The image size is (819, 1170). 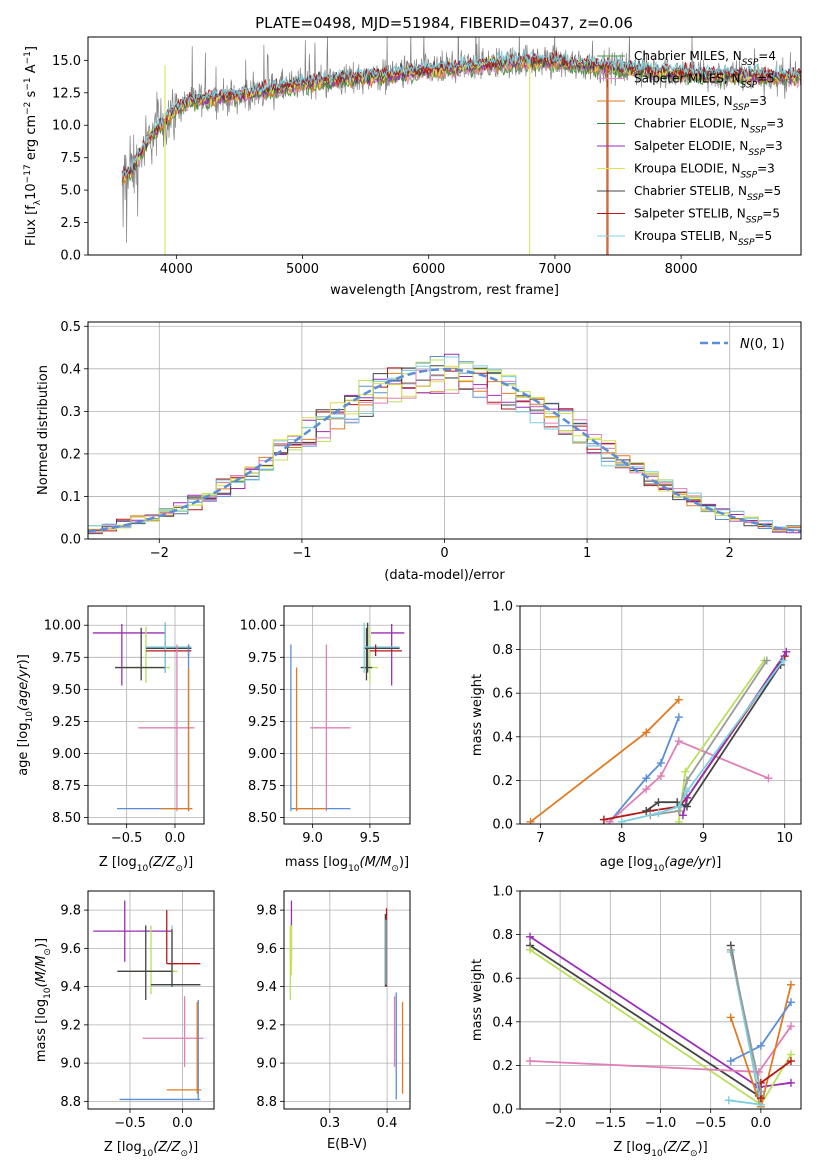 I want to click on label-part: N, so click(x=745, y=344).